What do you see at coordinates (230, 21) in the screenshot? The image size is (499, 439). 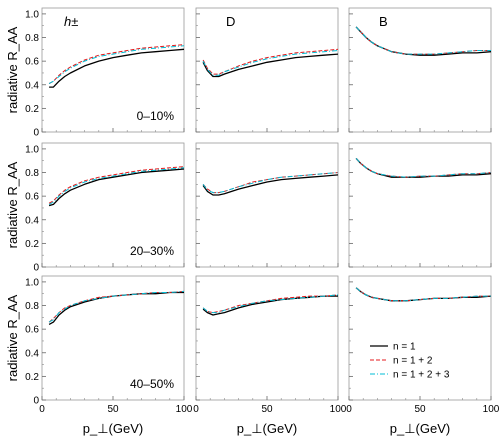 I see `column-title-d: D` at bounding box center [230, 21].